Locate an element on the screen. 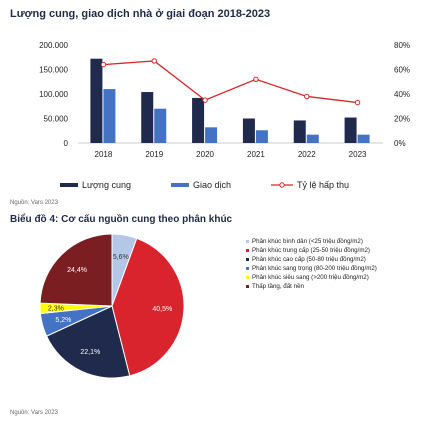  legend-label-transactions: Giao dịch is located at coordinates (211, 185).